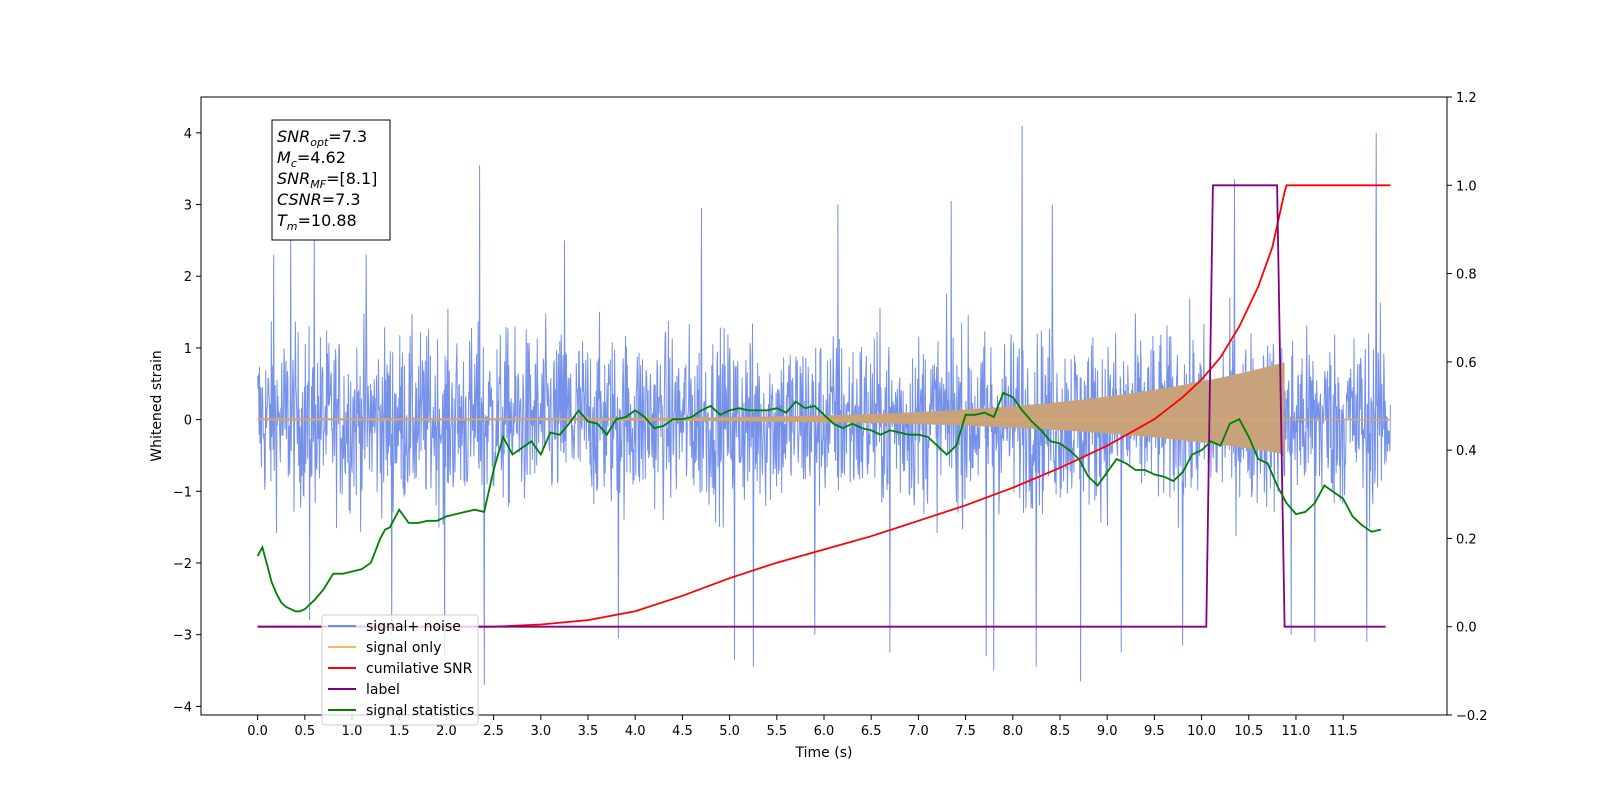 This screenshot has width=1600, height=800. What do you see at coordinates (965, 731) in the screenshot?
I see `x-tick-label: 7.5` at bounding box center [965, 731].